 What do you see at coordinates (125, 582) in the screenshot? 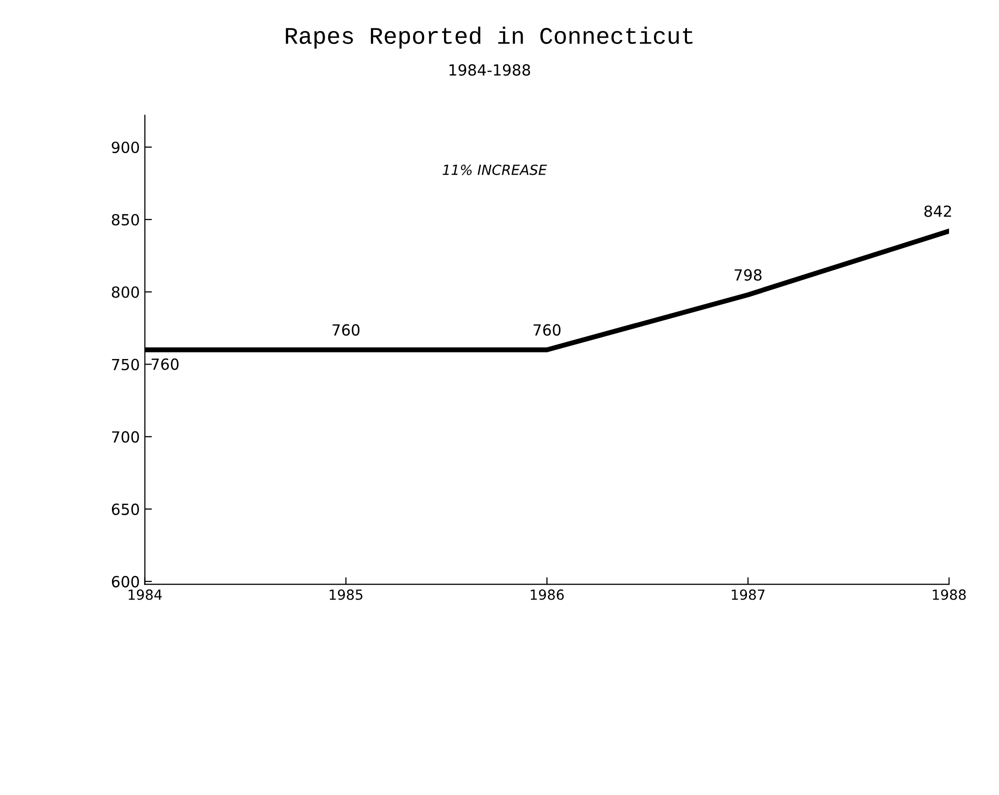
I see `y-tick-label: 600` at bounding box center [125, 582].